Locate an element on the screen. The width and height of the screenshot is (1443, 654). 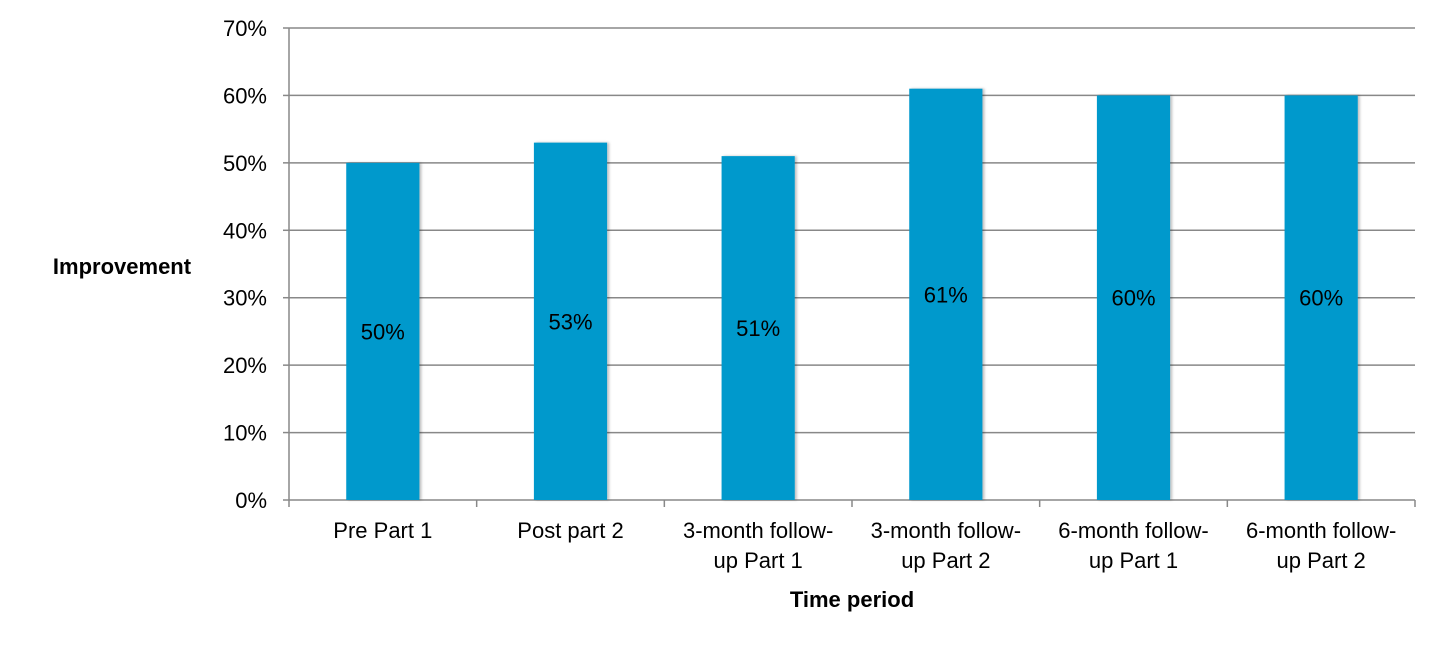
y-tick-label: 0% is located at coordinates (251, 500).